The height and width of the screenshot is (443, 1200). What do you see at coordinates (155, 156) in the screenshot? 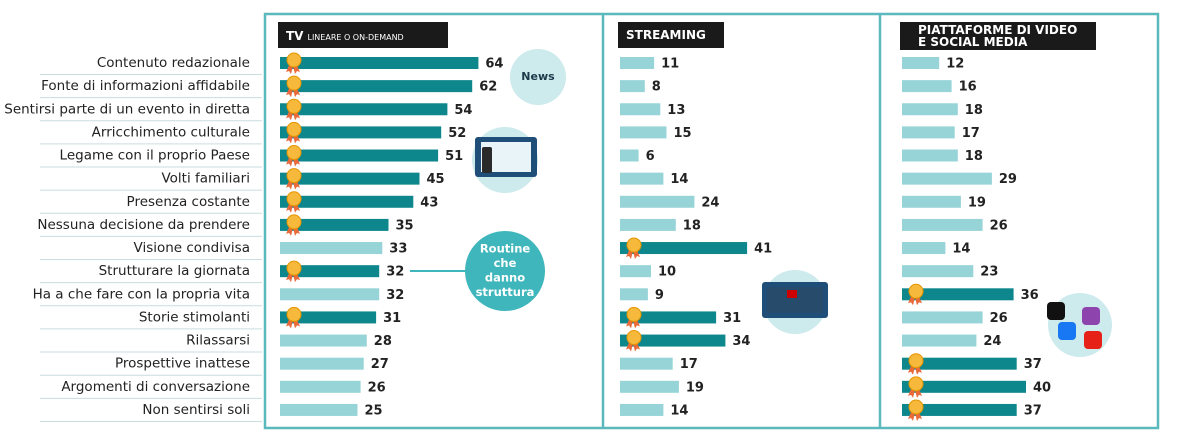
I see `category-label: Legame con il proprio Paese` at bounding box center [155, 156].